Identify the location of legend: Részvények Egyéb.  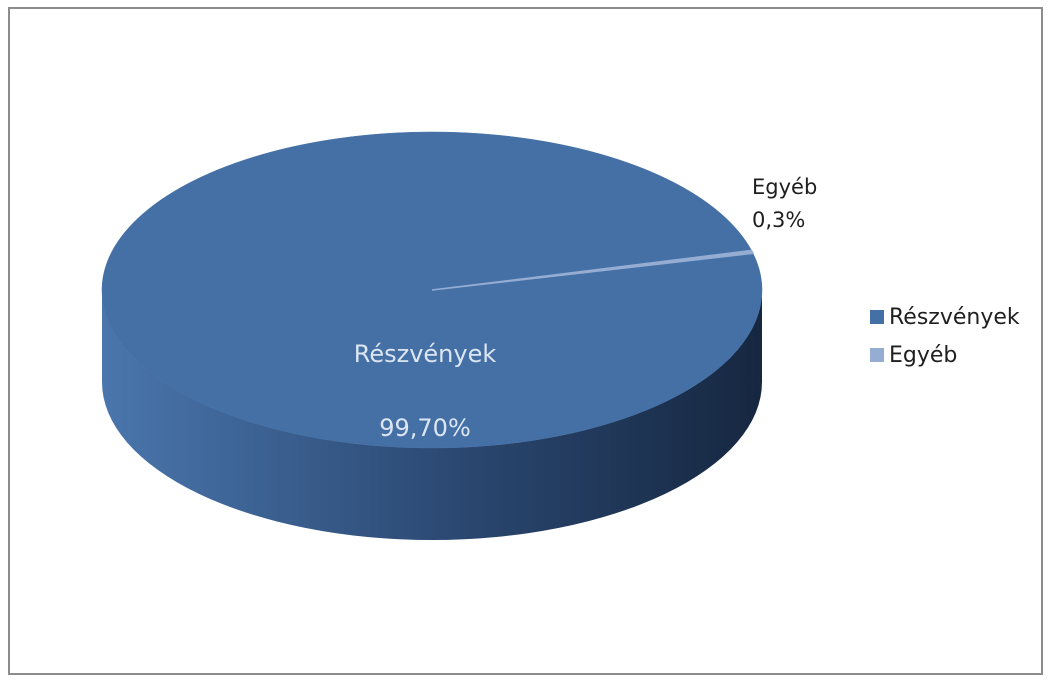
(960, 340).